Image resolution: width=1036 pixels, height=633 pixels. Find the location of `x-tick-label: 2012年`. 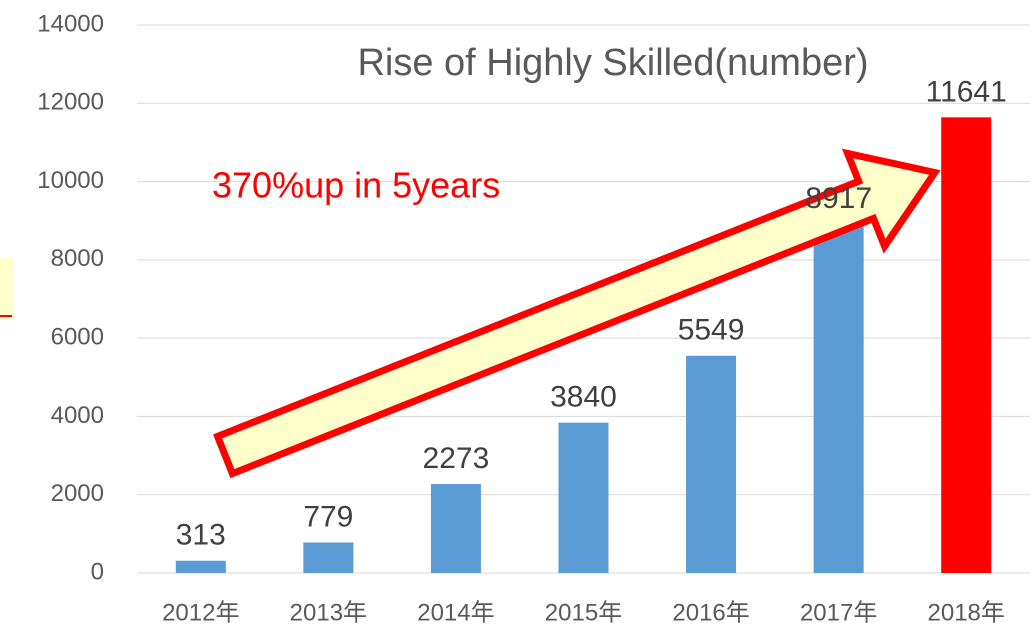

x-tick-label: 2012年 is located at coordinates (200, 612).